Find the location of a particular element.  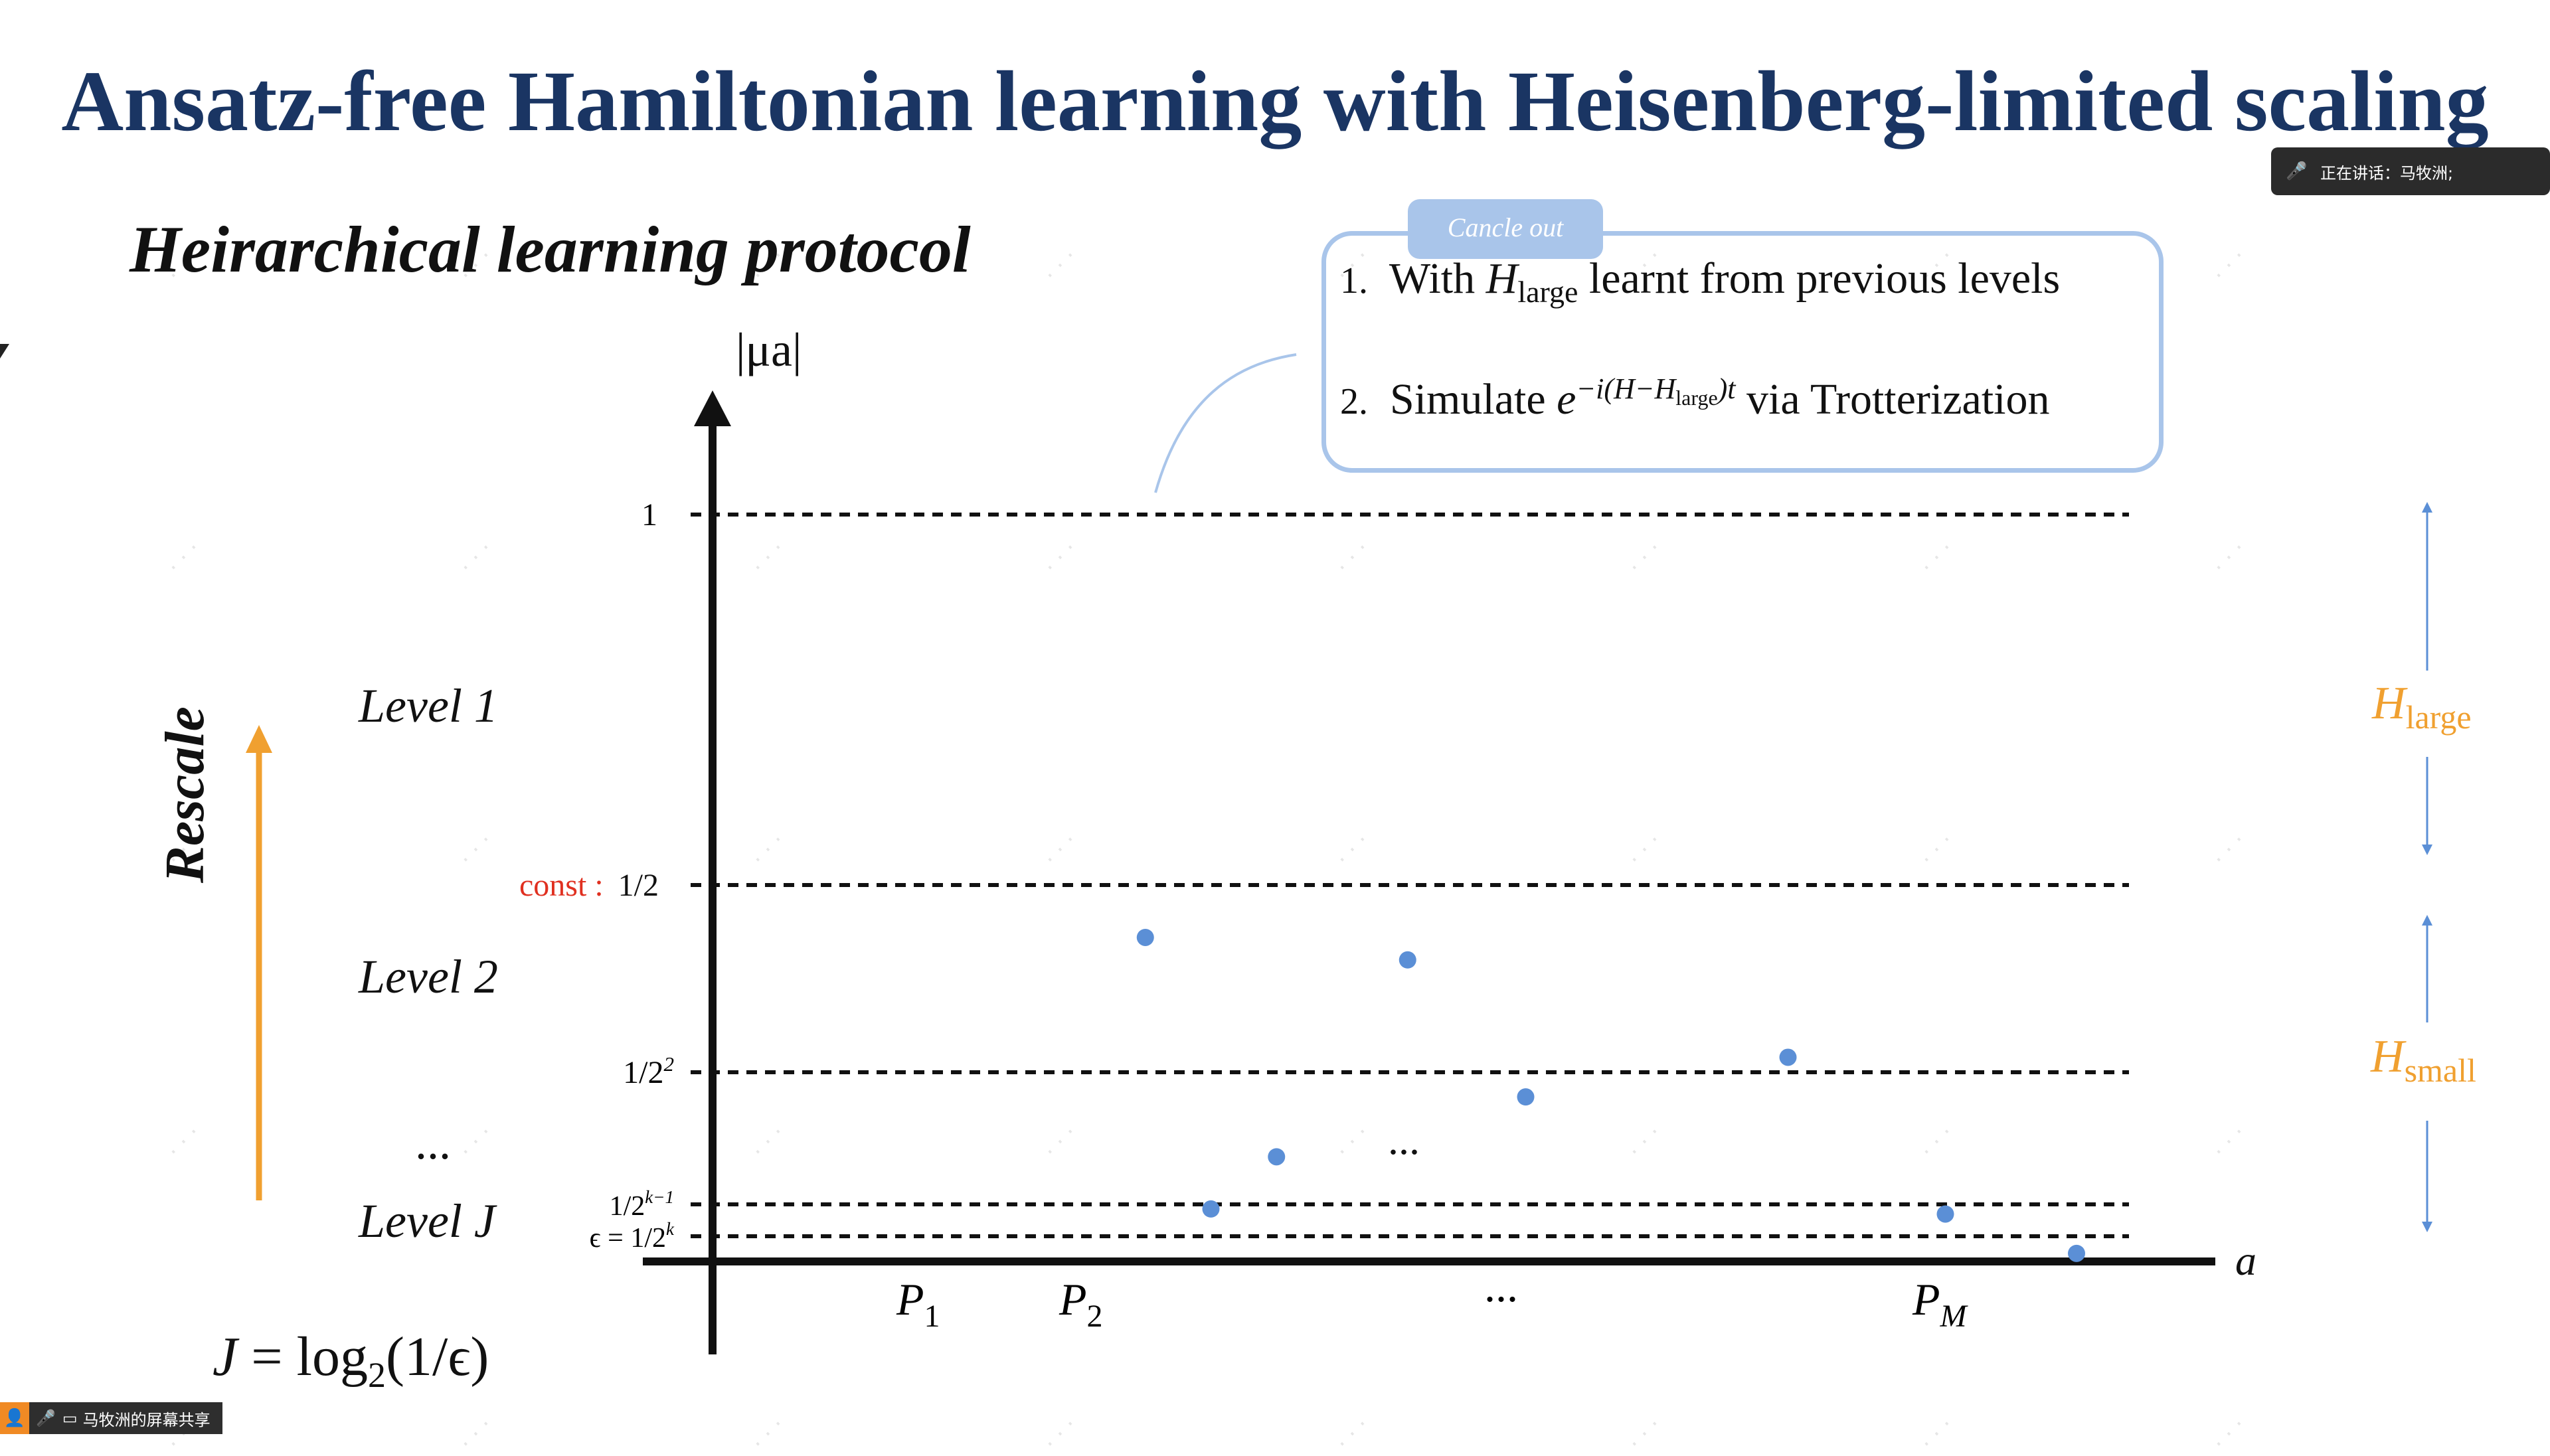

h-large-label: Hlarge is located at coordinates (2422, 707).